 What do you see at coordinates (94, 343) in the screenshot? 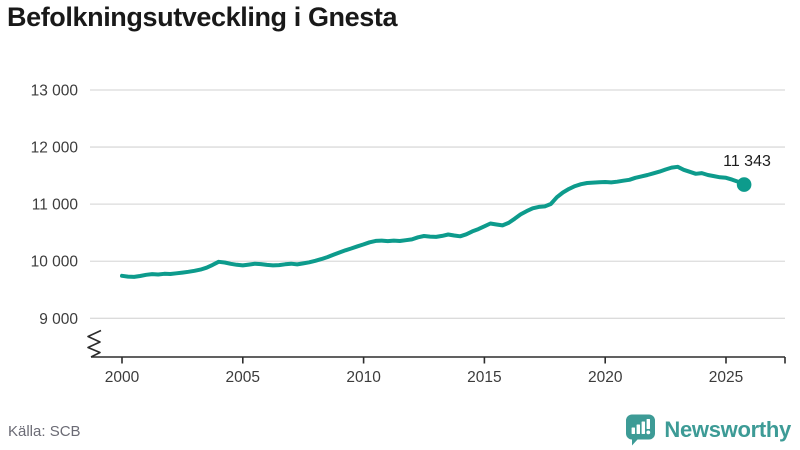
I see `axis-break-squiggle` at bounding box center [94, 343].